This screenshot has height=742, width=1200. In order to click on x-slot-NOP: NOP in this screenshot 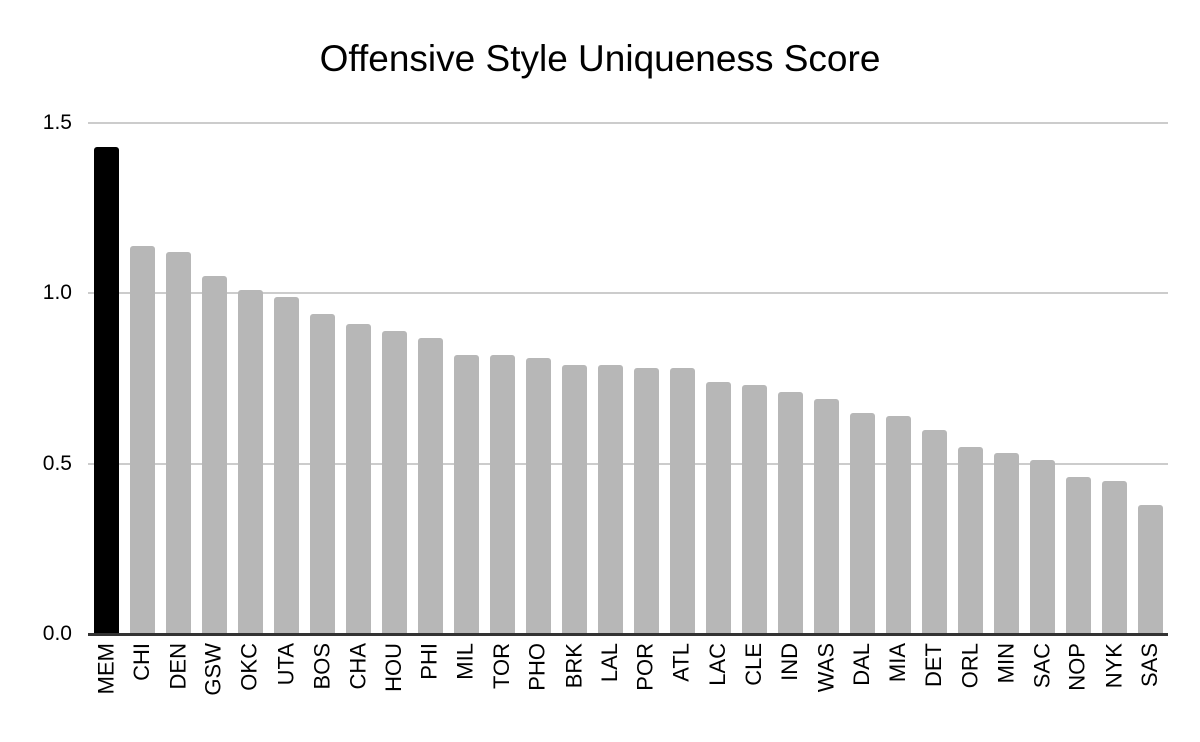, I will do `click(1078, 684)`.